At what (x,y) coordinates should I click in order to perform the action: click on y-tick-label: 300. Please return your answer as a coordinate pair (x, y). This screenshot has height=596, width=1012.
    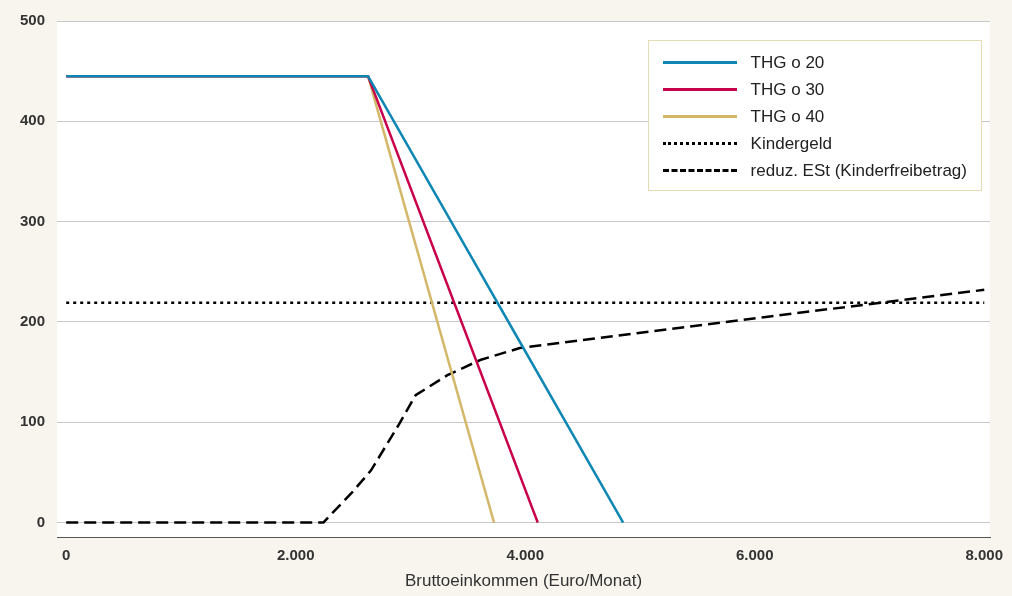
    Looking at the image, I should click on (33, 220).